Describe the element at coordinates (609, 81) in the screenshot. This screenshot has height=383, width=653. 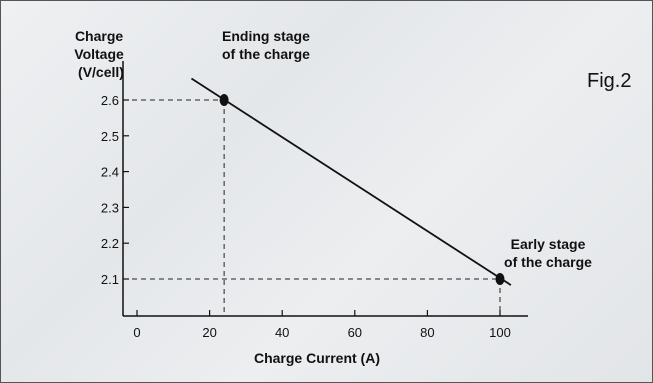
I see `figure-label: Fig.2` at that location.